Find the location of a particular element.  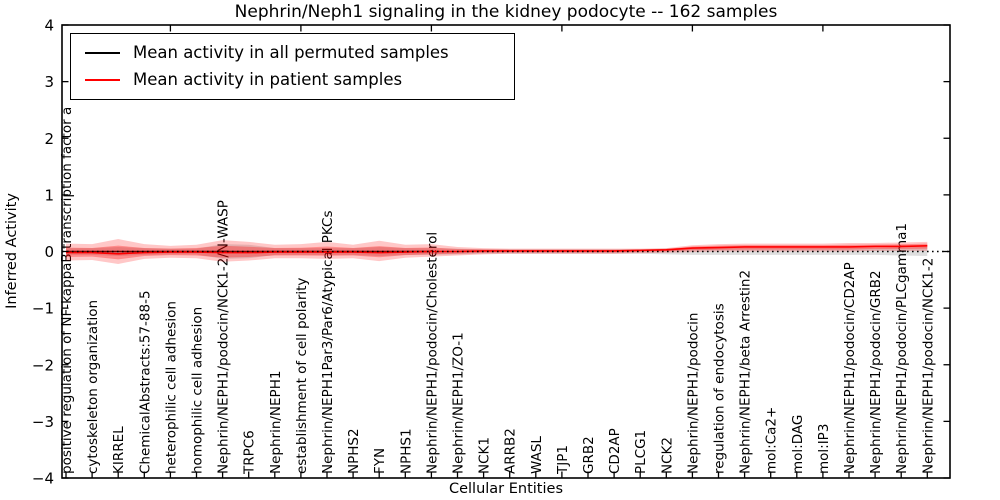

y-tick-label: 2 is located at coordinates (49, 139).